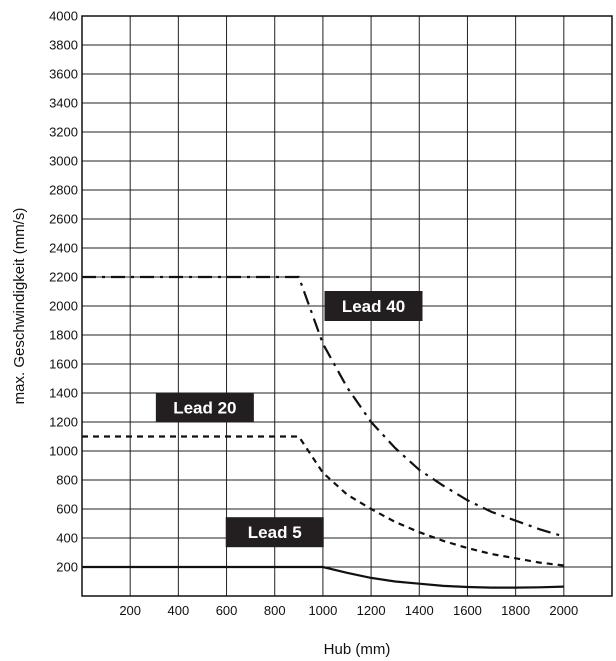 The height and width of the screenshot is (661, 616). I want to click on y-tick-label: 800, so click(67, 480).